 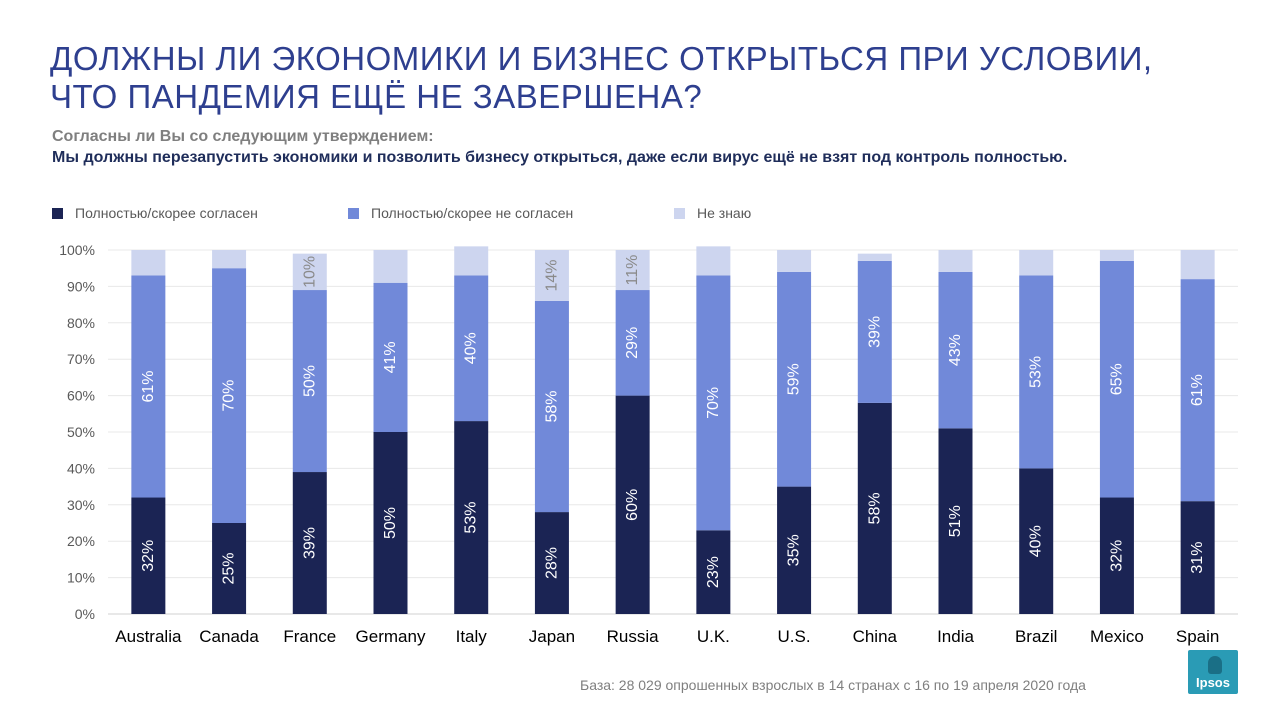 I want to click on logo-mark-icon, so click(x=1215, y=665).